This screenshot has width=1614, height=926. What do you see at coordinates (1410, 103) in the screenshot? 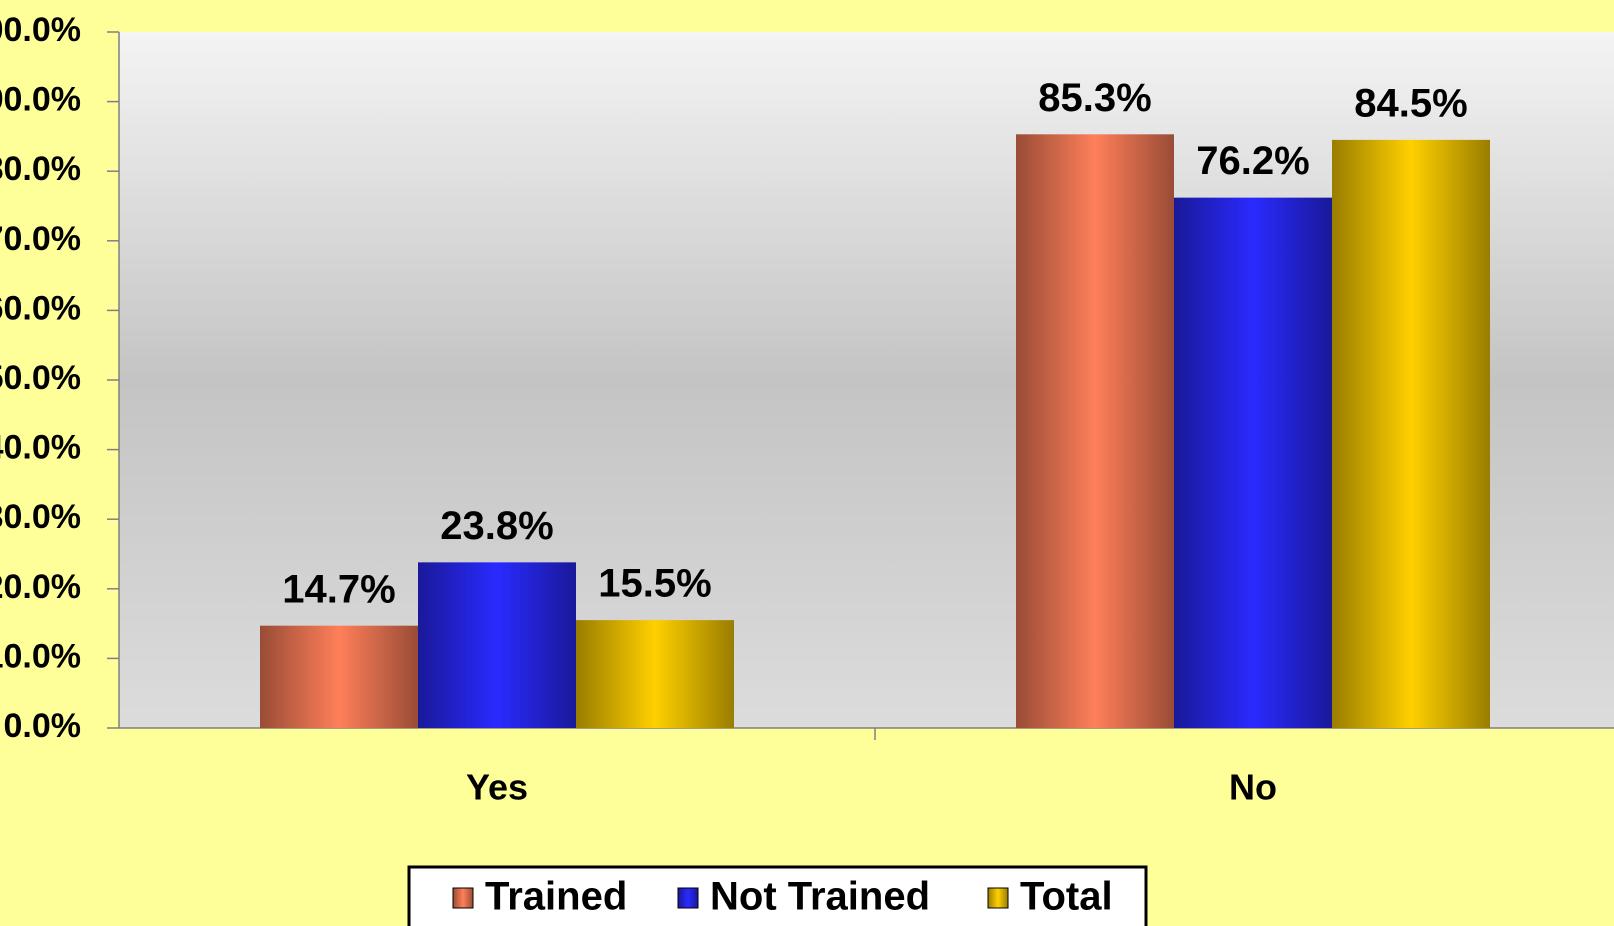
I see `data-label: 84.5%` at bounding box center [1410, 103].